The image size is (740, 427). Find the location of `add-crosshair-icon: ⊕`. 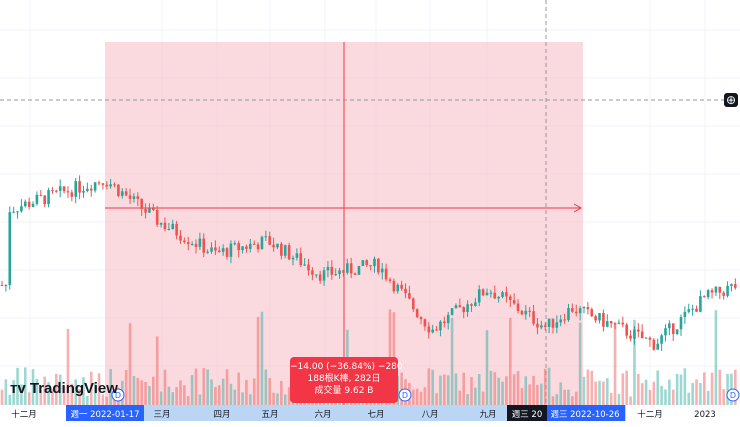

add-crosshair-icon: ⊕ is located at coordinates (731, 100).